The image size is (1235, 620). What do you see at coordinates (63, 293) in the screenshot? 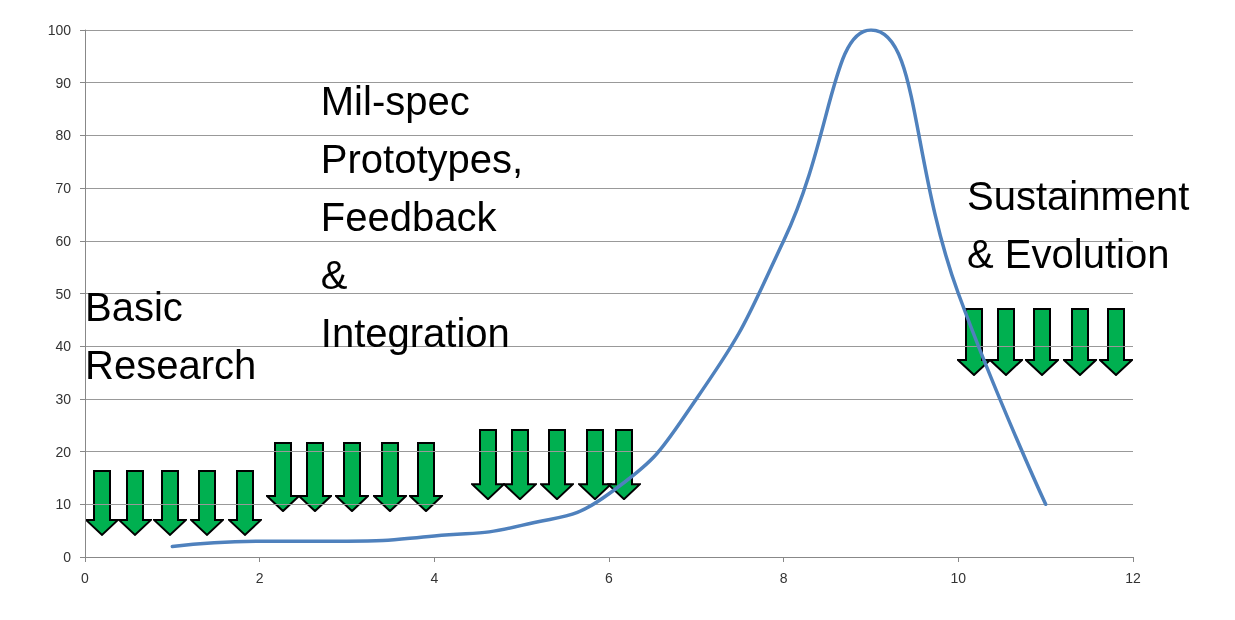
I see `y-tick-label: 50` at bounding box center [63, 293].